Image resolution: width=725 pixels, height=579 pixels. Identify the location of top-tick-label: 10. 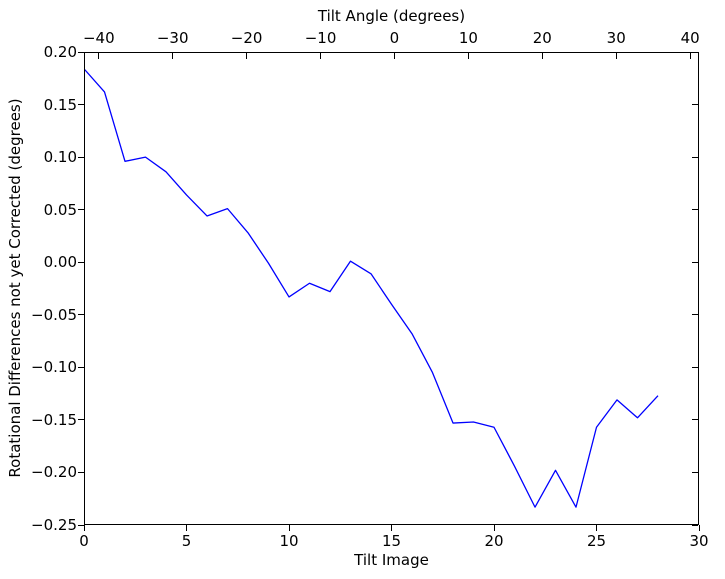
(468, 38).